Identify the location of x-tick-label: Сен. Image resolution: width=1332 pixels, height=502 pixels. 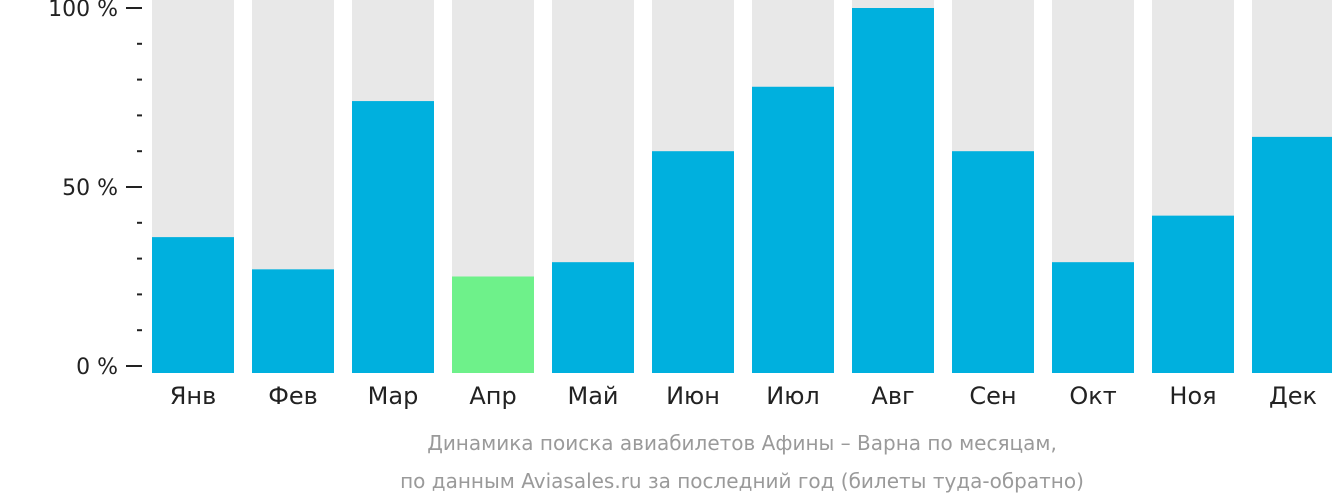
(992, 396).